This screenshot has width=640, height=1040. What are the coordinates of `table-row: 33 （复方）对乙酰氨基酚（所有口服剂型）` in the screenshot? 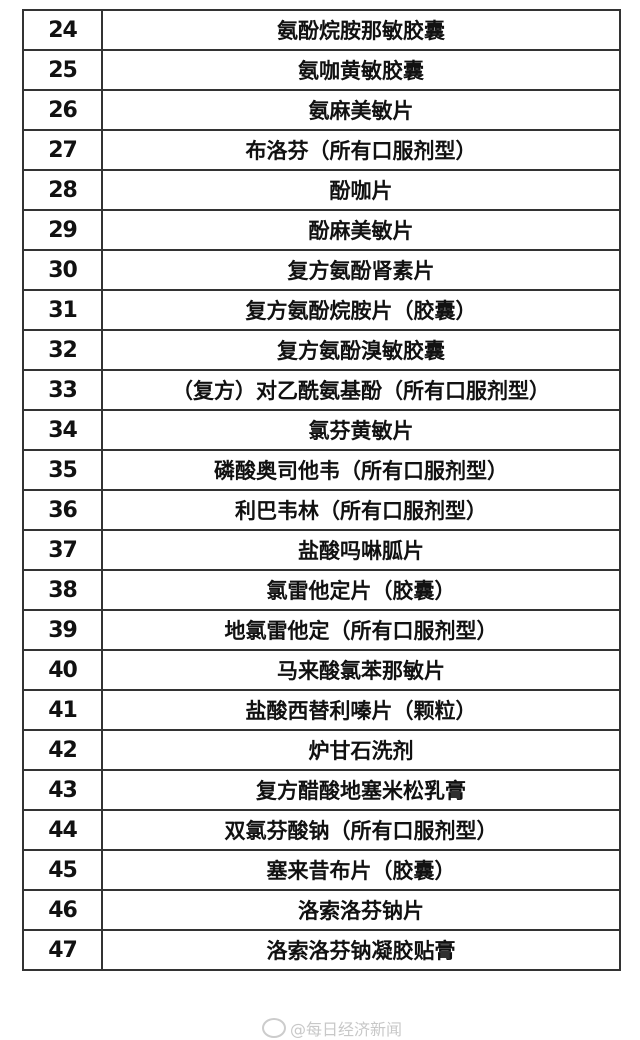 It's located at (321, 390).